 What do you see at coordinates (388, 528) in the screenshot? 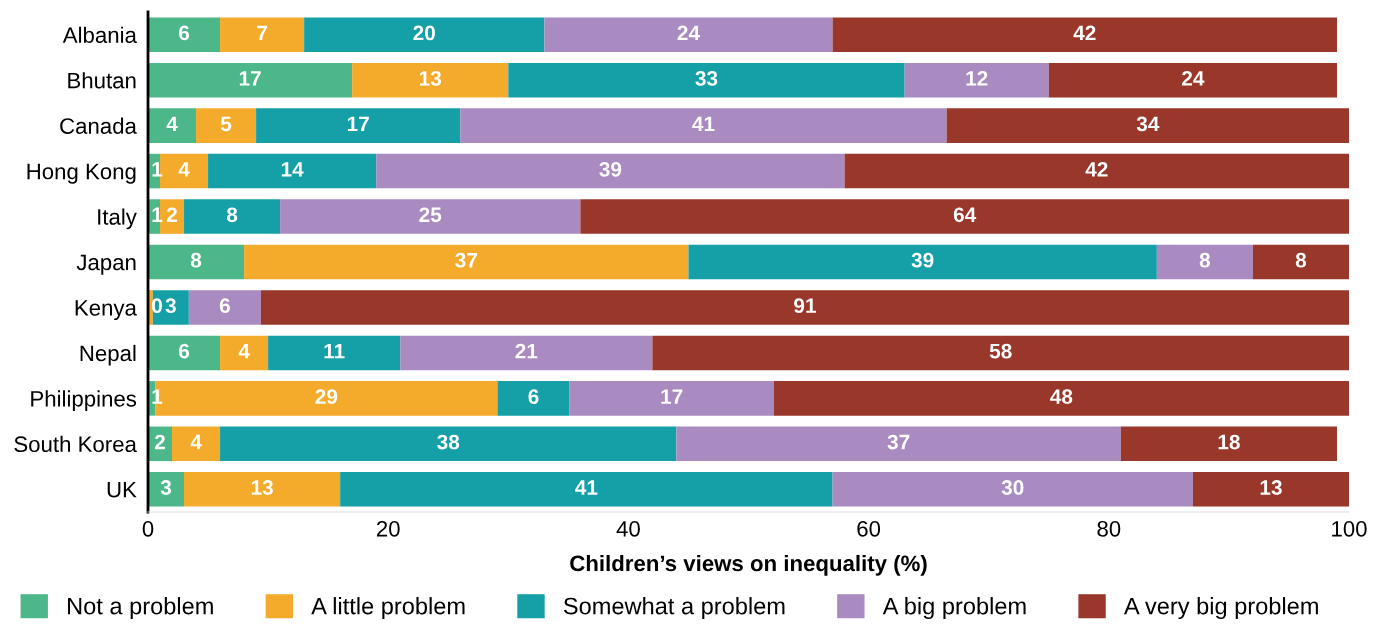
I see `x-tick-label: 20` at bounding box center [388, 528].